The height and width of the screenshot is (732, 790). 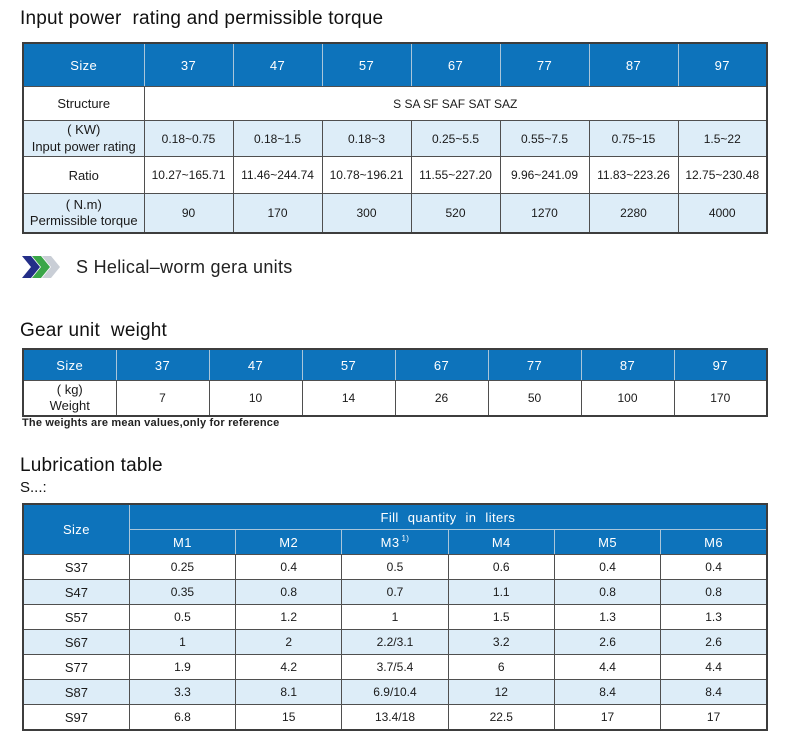 I want to click on fill-cell: 2.2/3.1, so click(x=395, y=642).